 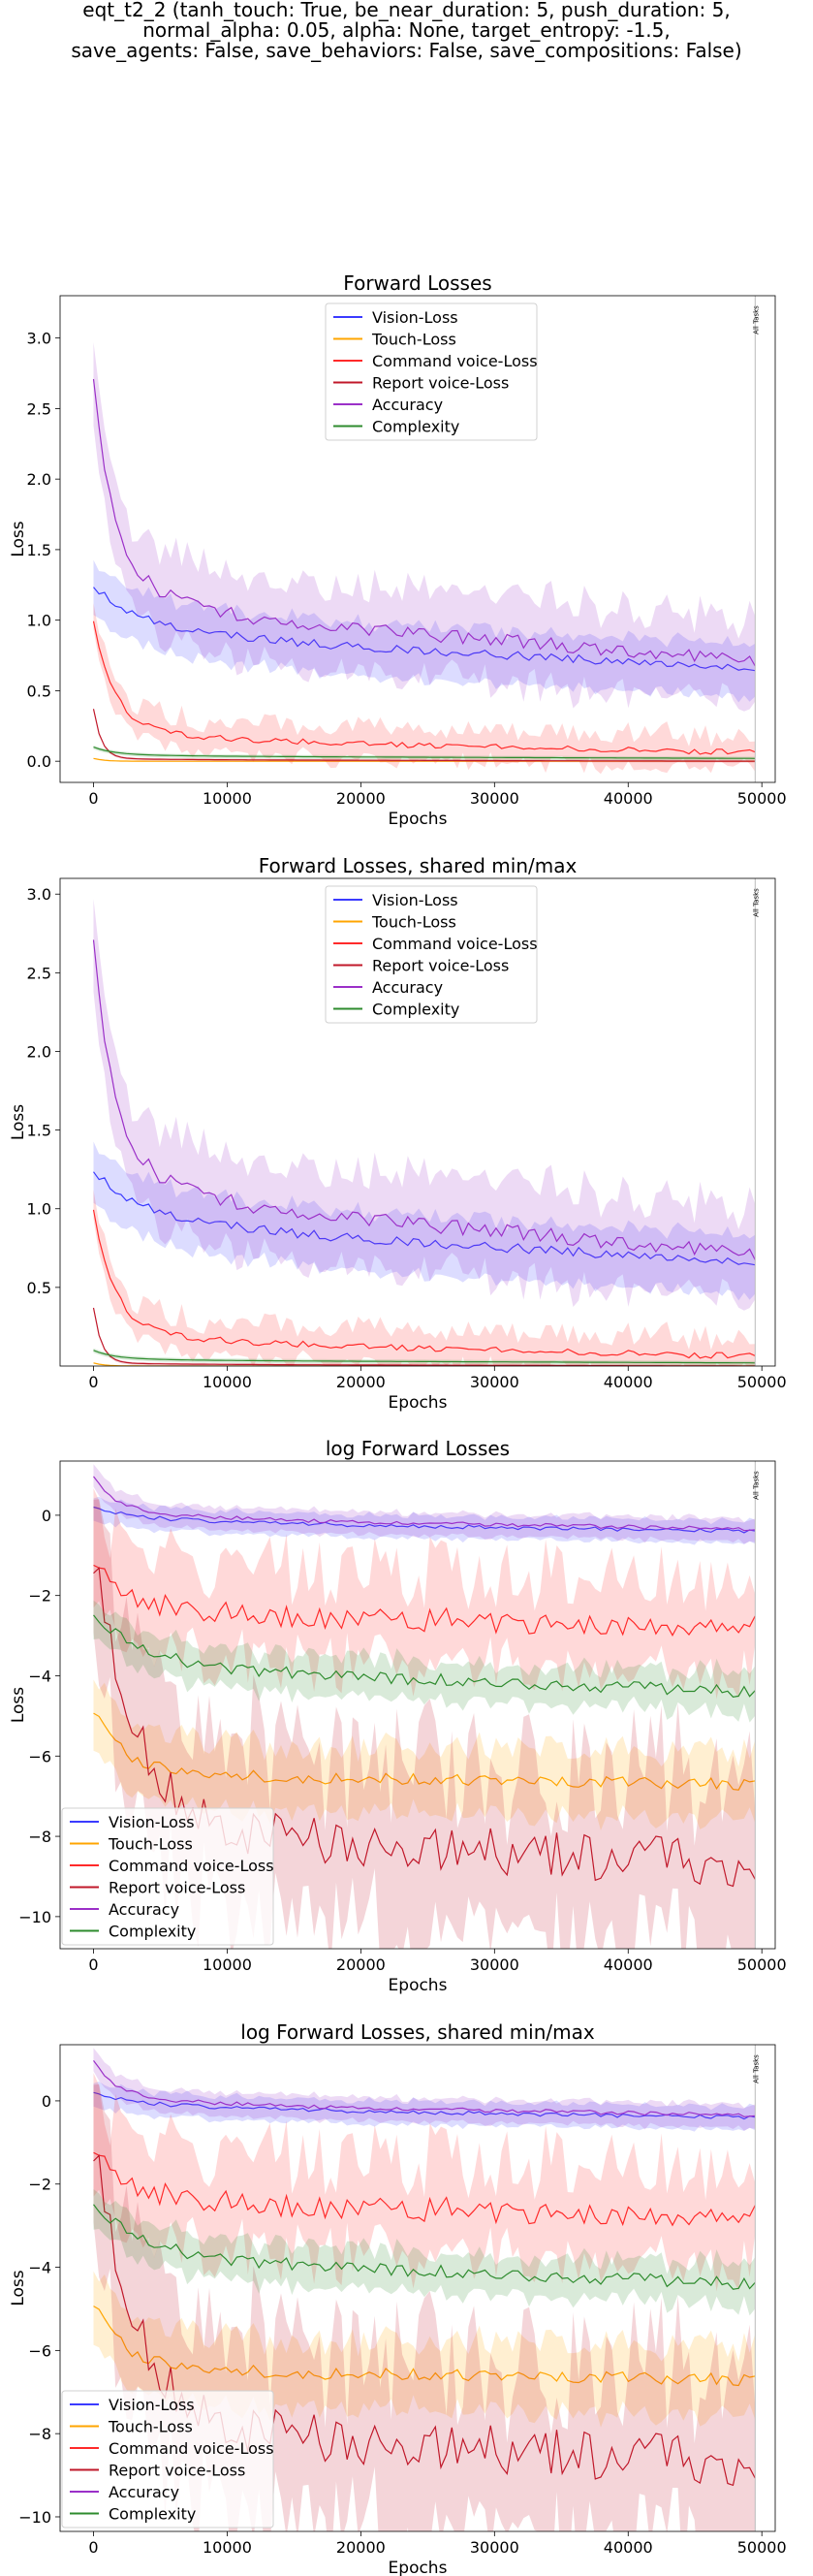 What do you see at coordinates (39, 1131) in the screenshot?
I see `y-tick-label: 1.5` at bounding box center [39, 1131].